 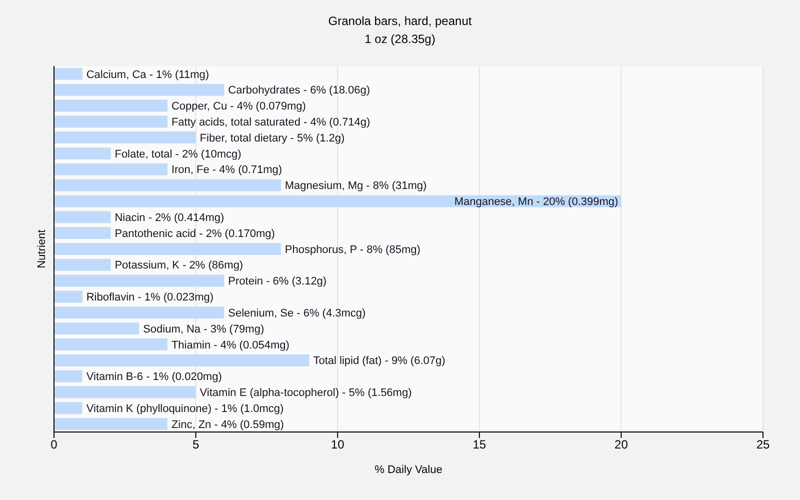 What do you see at coordinates (400, 21) in the screenshot?
I see `chart-title: Granola bars, hard, peanut` at bounding box center [400, 21].